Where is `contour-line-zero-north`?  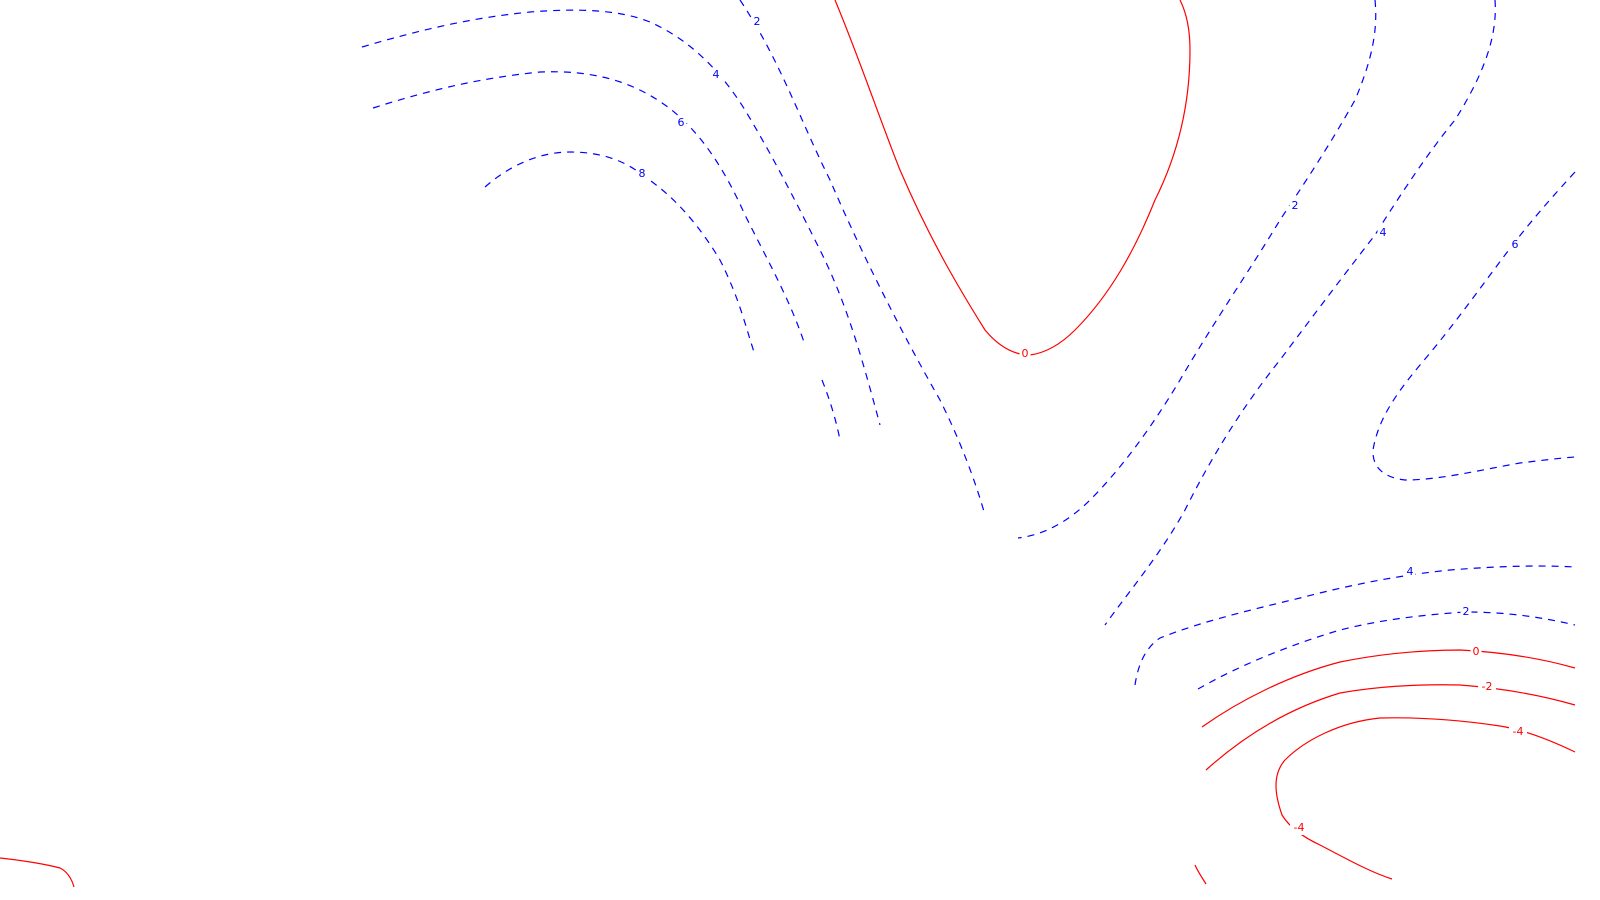 contour-line-zero-north is located at coordinates (1012, 178).